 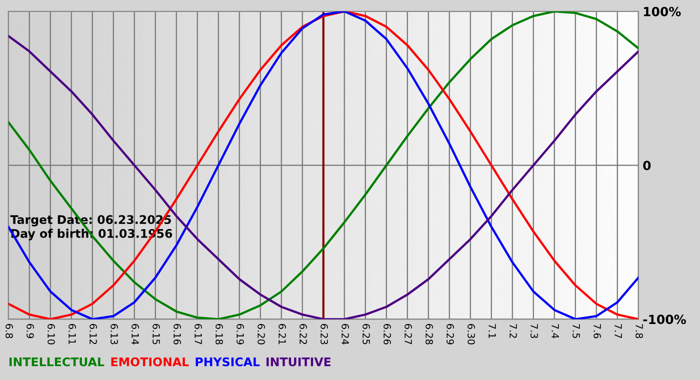 I want to click on x-tick-label: 7.4, so click(x=555, y=331).